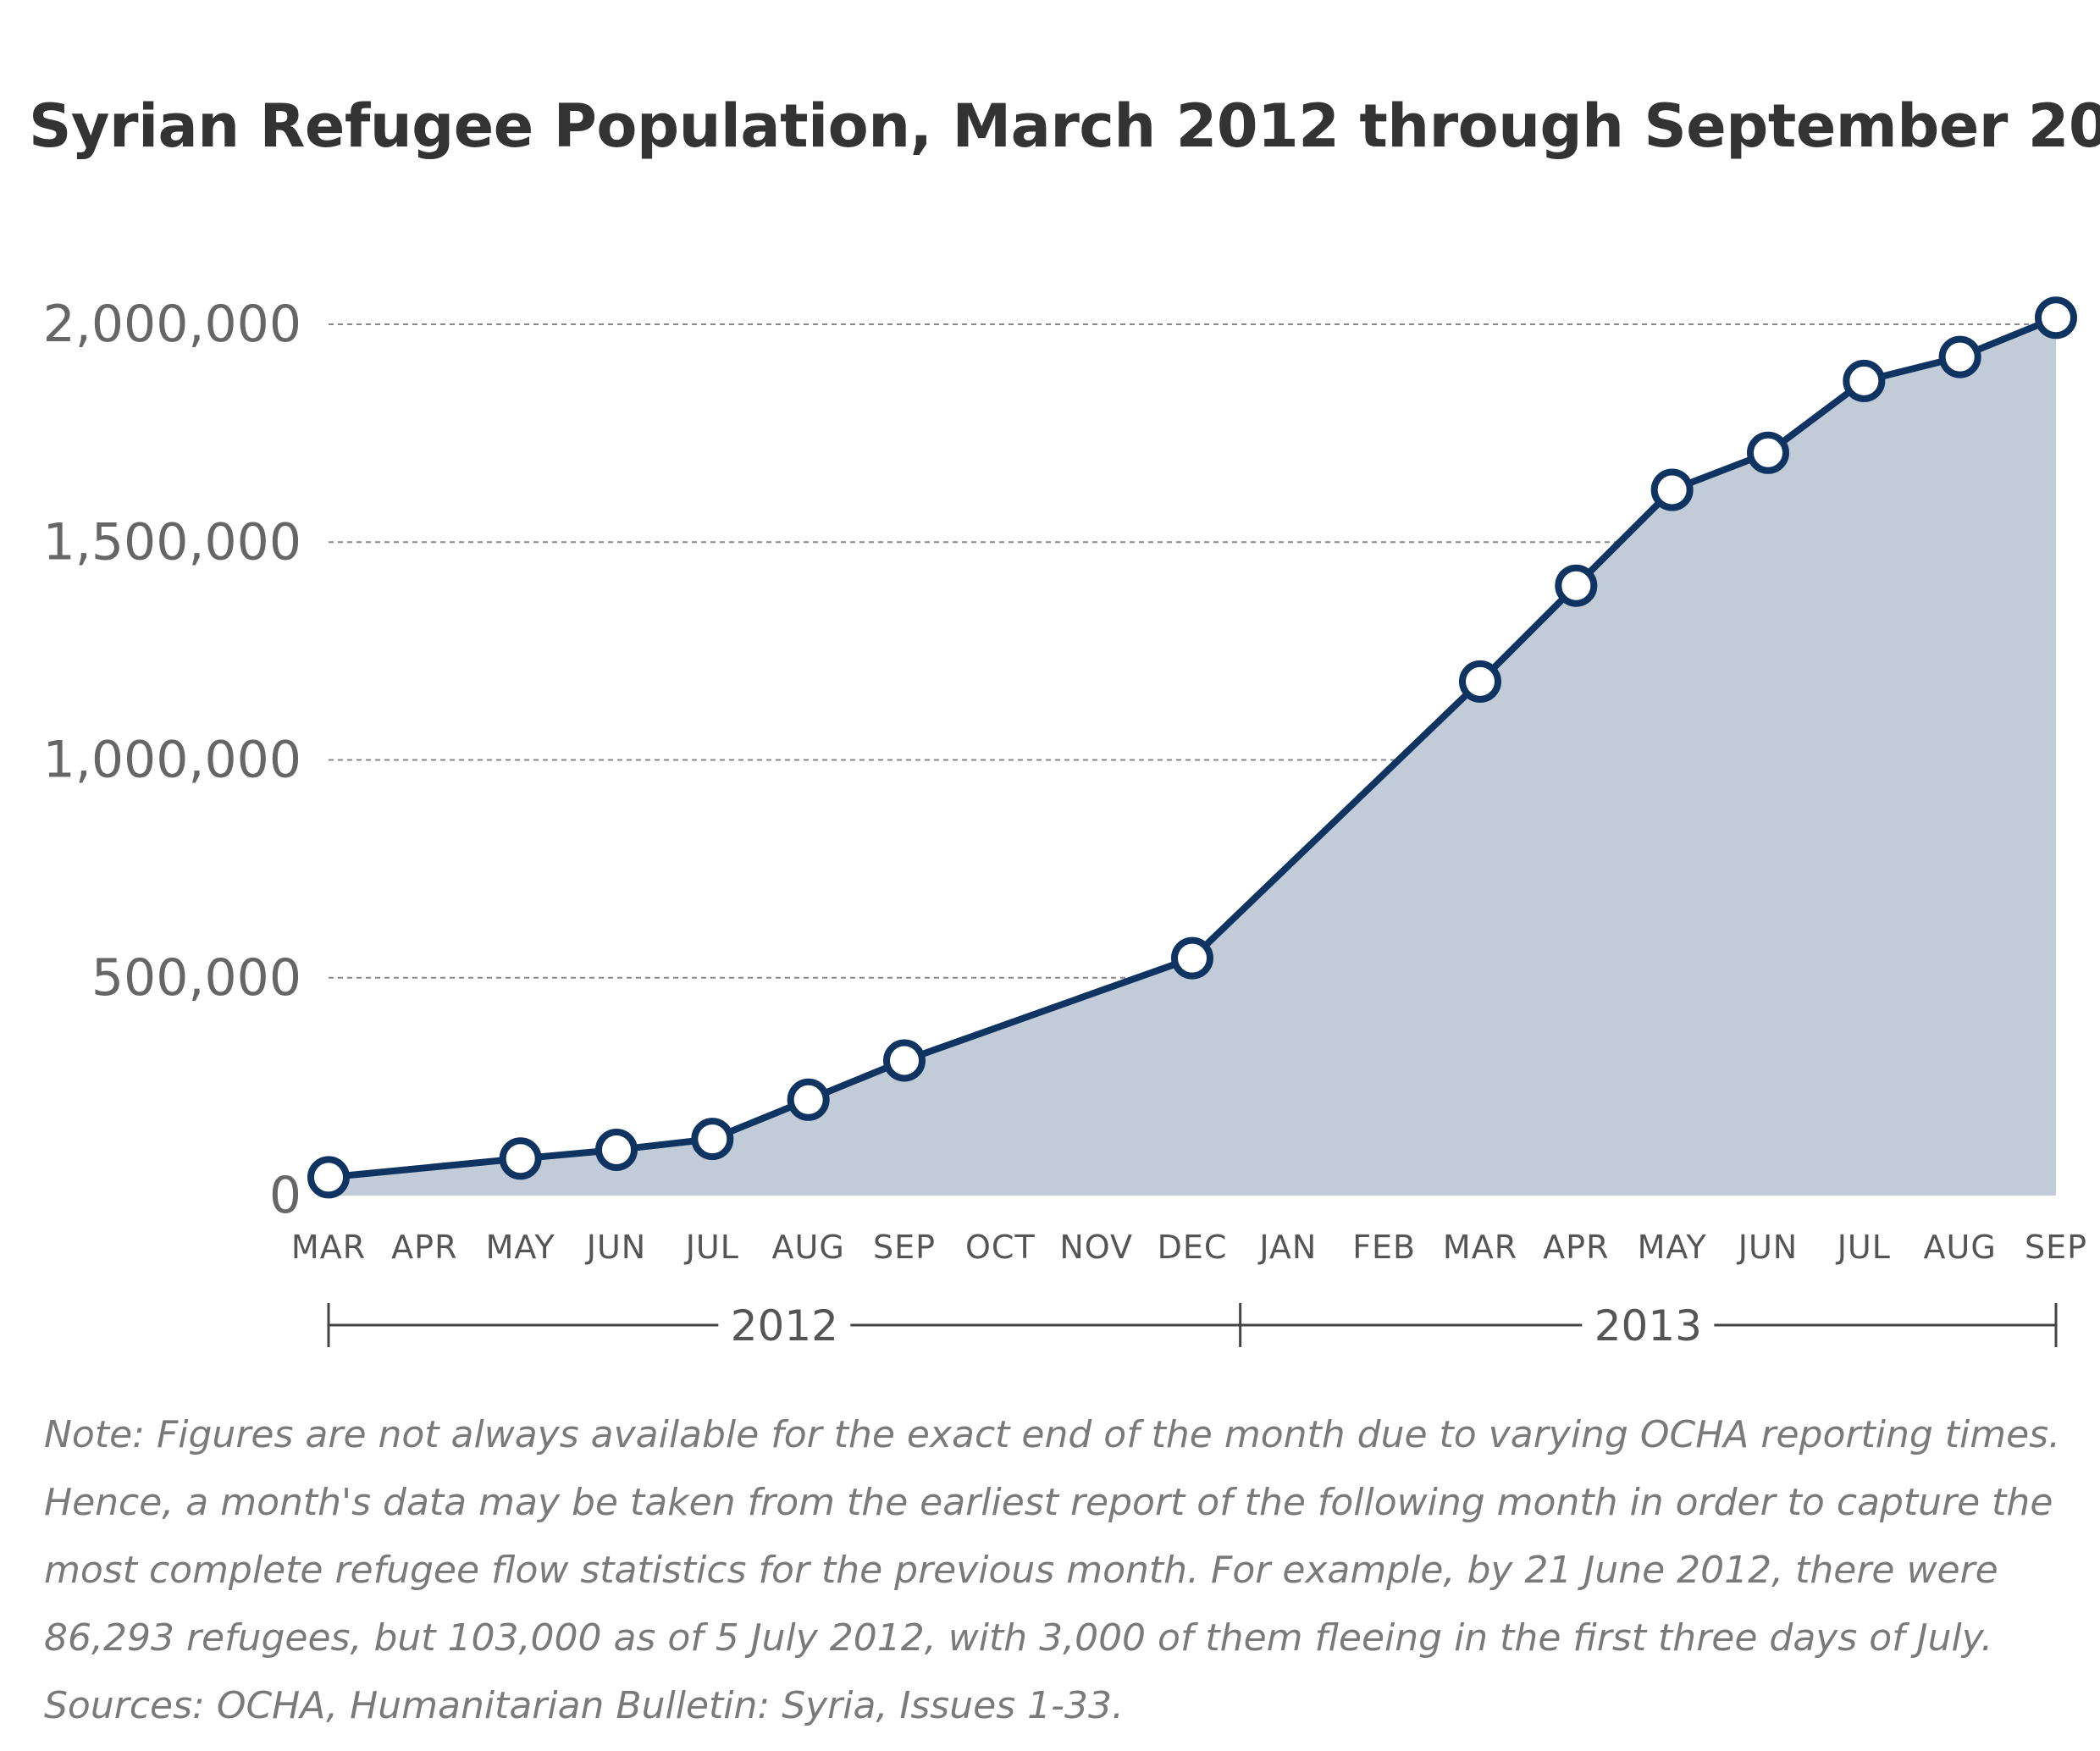 This screenshot has width=2100, height=1751. I want to click on y-tick-label: 500,000, so click(196, 978).